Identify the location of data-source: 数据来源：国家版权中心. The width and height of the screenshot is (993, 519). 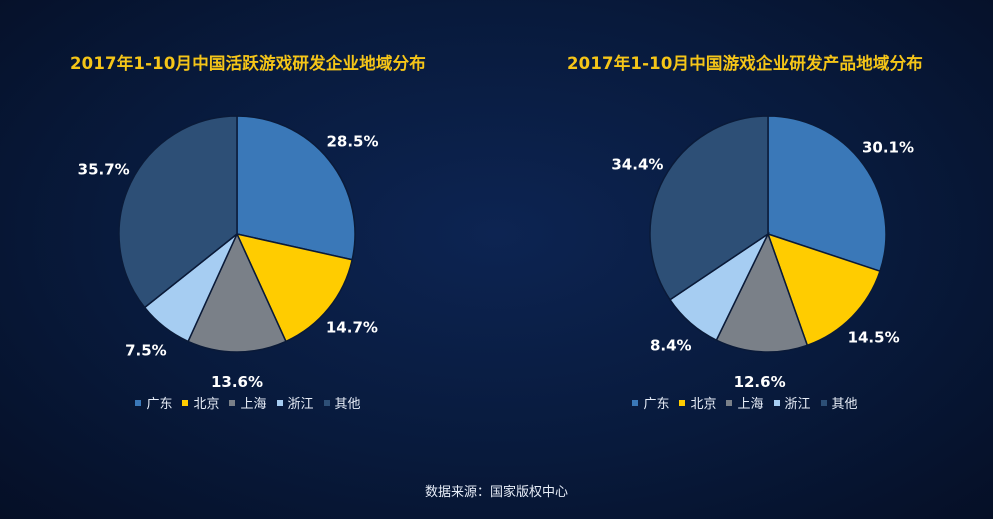
(496, 492).